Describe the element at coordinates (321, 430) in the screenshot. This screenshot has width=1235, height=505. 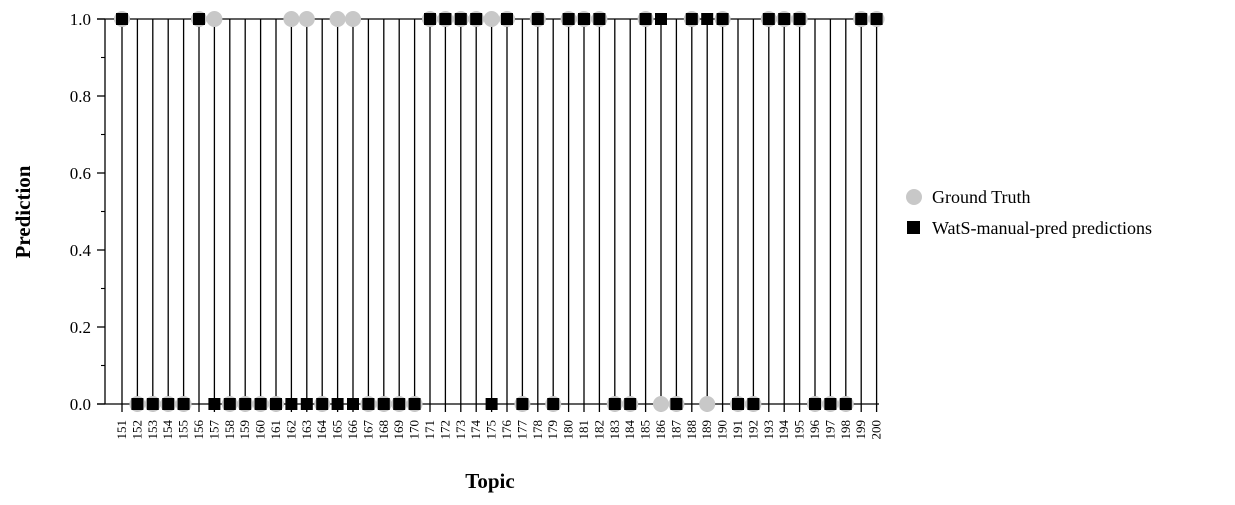
I see `x-tick-label: 164` at that location.